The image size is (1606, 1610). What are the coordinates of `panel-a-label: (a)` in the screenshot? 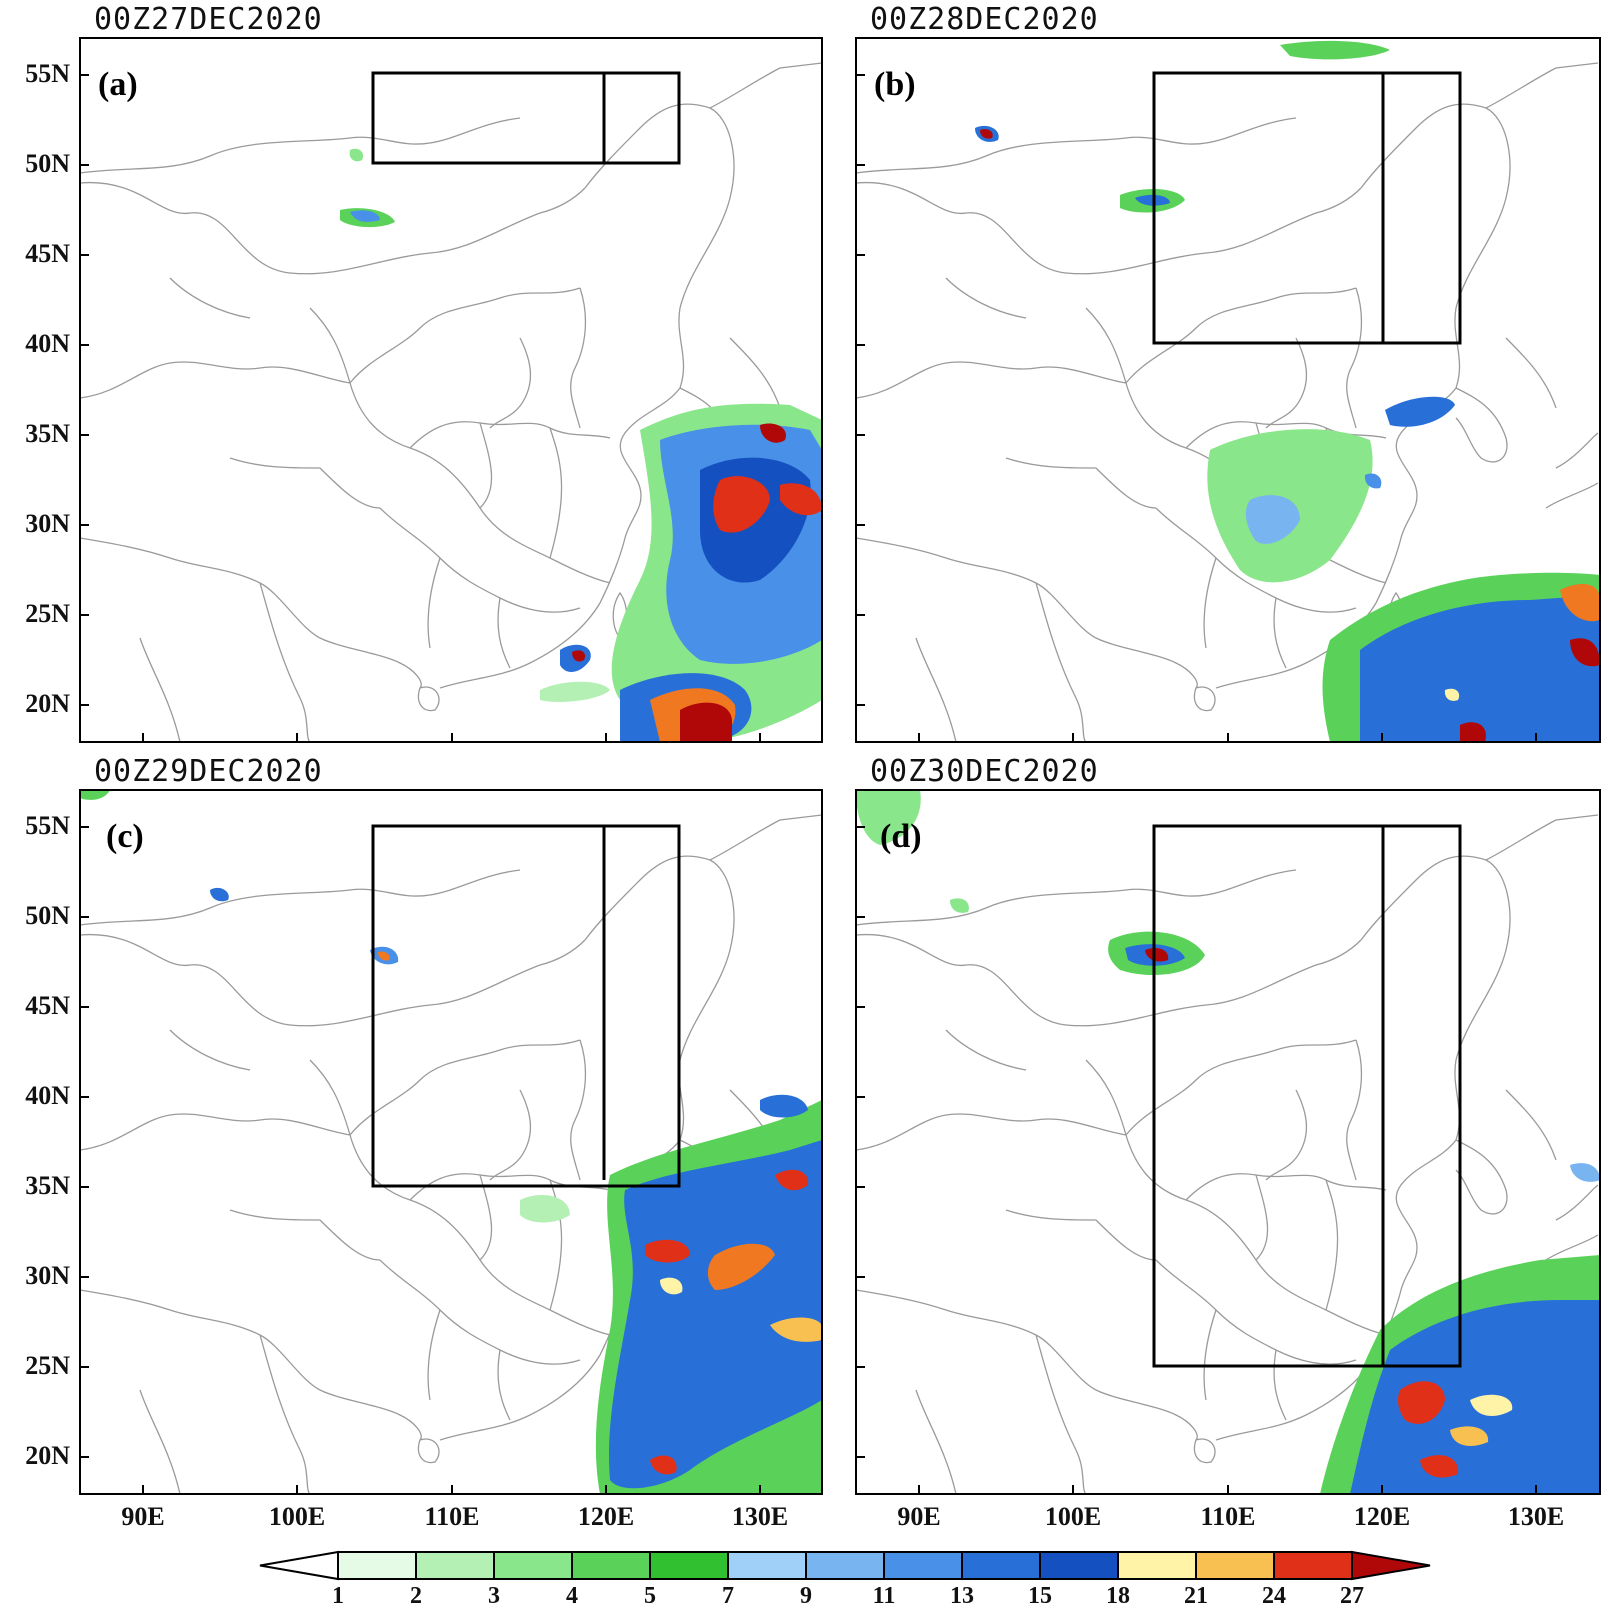 It's located at (118, 84).